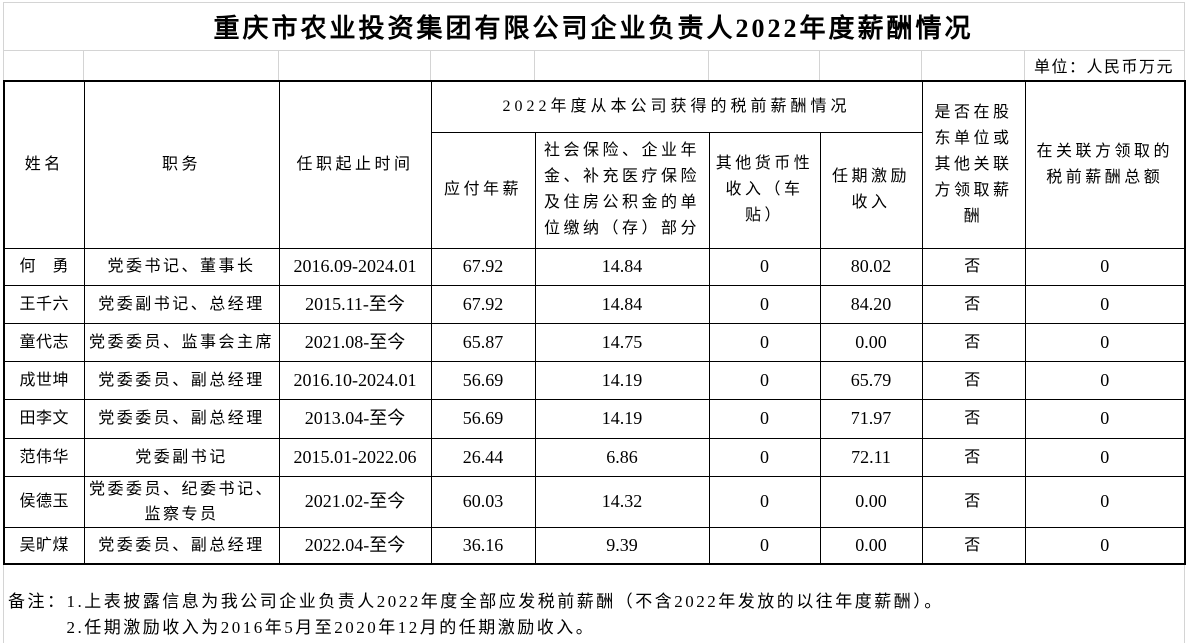 The width and height of the screenshot is (1187, 643). I want to click on header-payable-salary: 应付年薪, so click(483, 190).